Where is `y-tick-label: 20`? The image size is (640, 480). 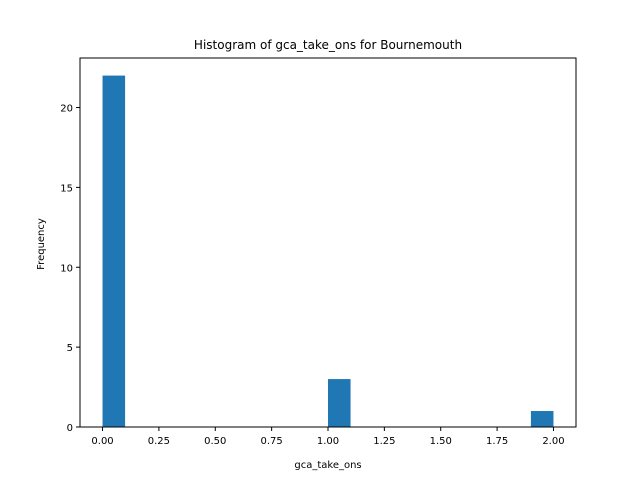
y-tick-label: 20 is located at coordinates (66, 109).